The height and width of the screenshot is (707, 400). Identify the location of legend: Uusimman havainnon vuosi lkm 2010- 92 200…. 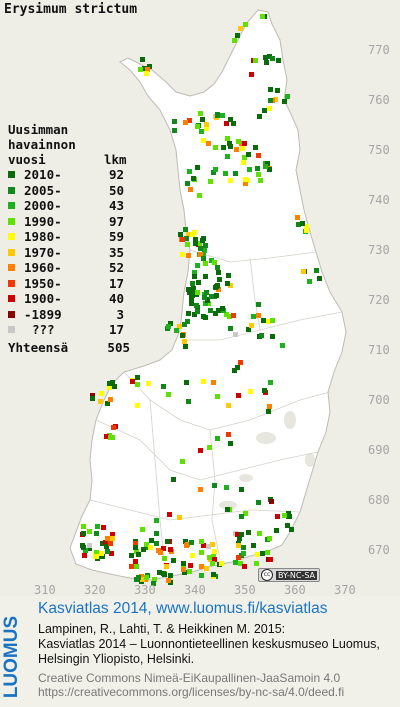
(69, 238).